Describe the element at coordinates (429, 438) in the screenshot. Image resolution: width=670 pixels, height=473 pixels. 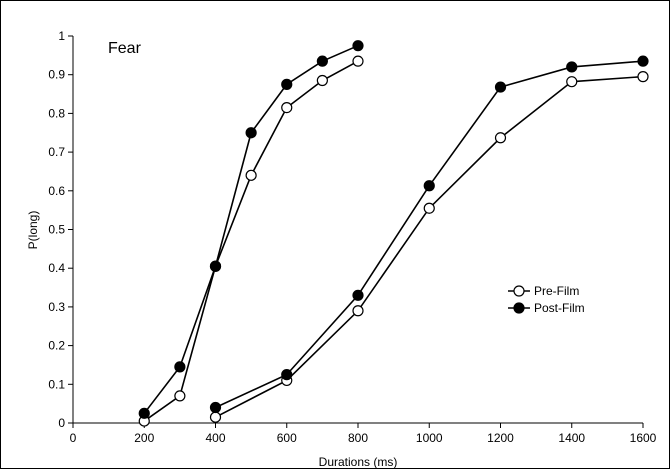
I see `x-tick-label: 1000` at that location.